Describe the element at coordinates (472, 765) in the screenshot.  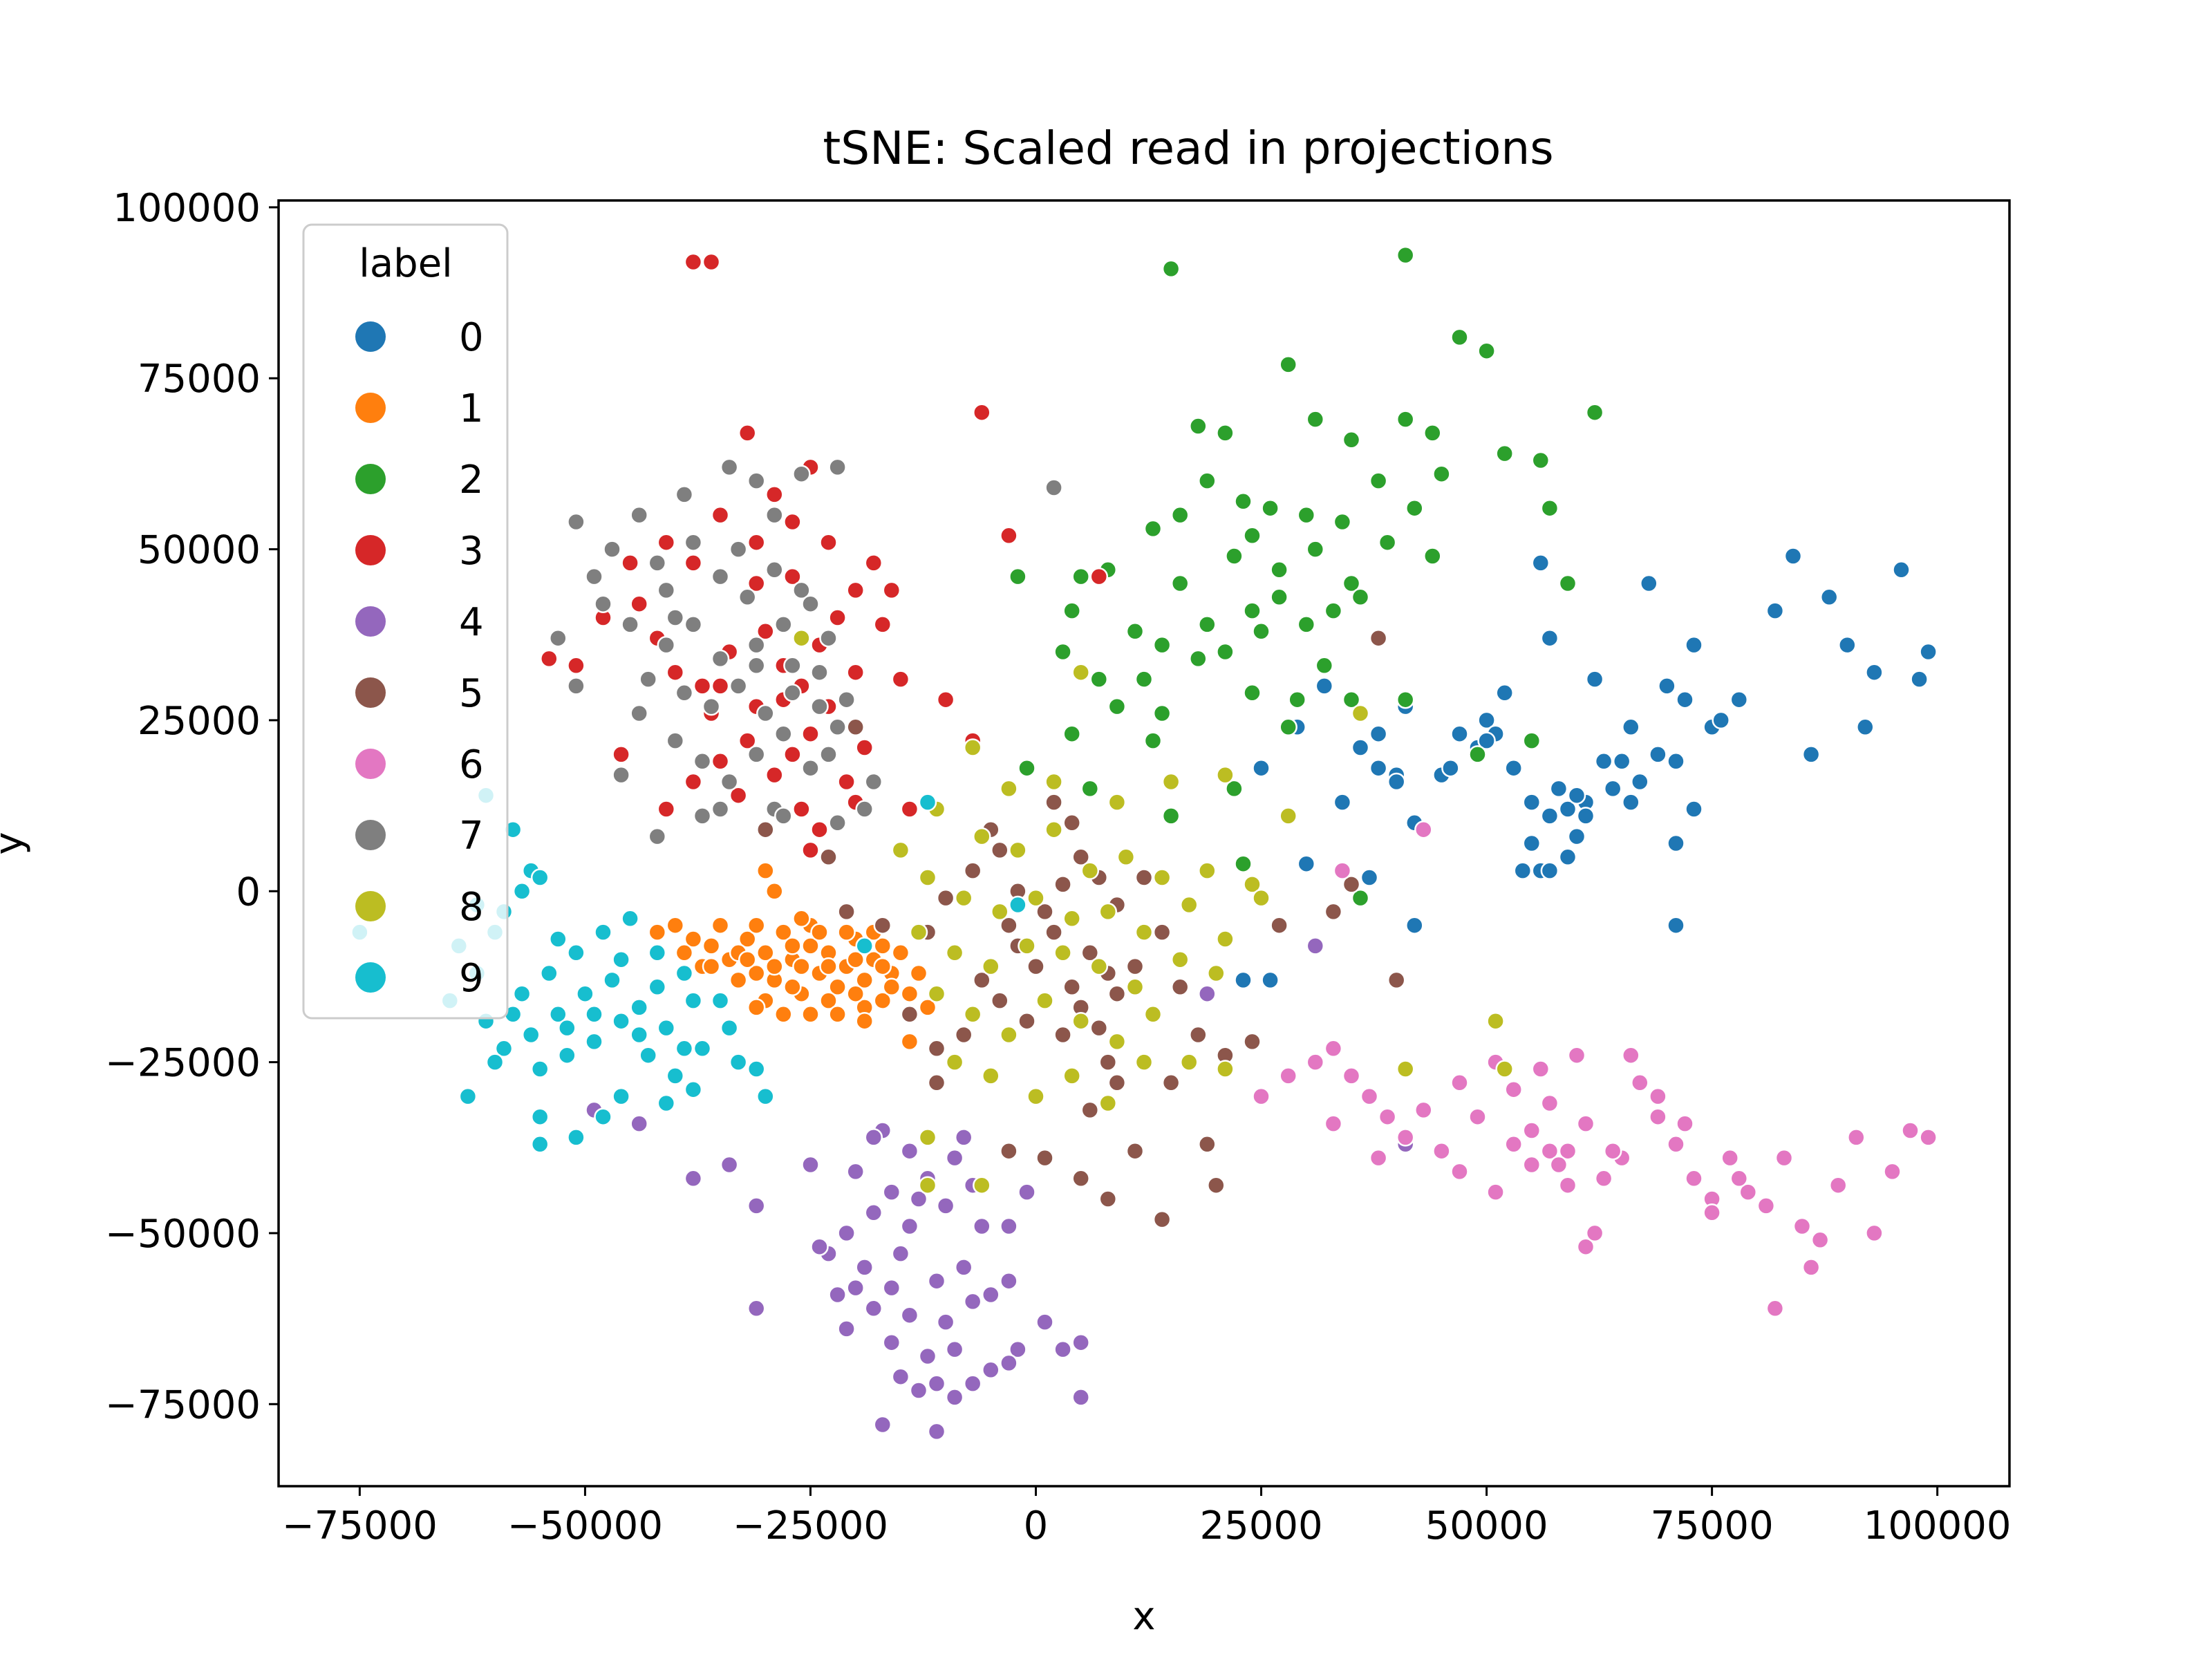
I see `legend-label: 6` at that location.